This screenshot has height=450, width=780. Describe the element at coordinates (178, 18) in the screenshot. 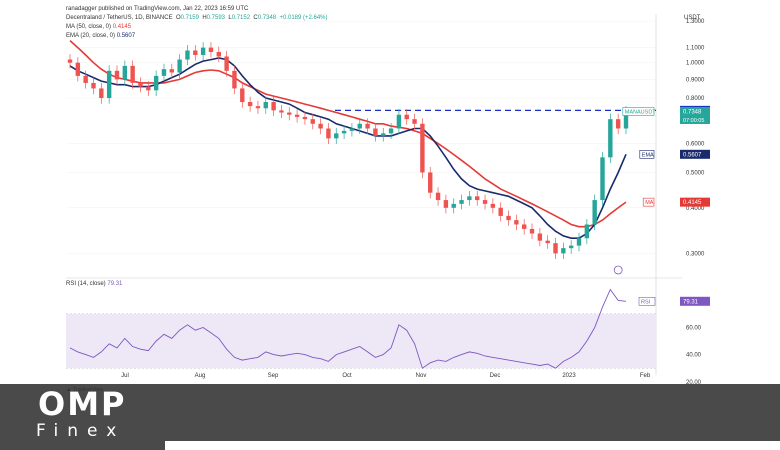

I see `ohlc-open-label: O` at that location.